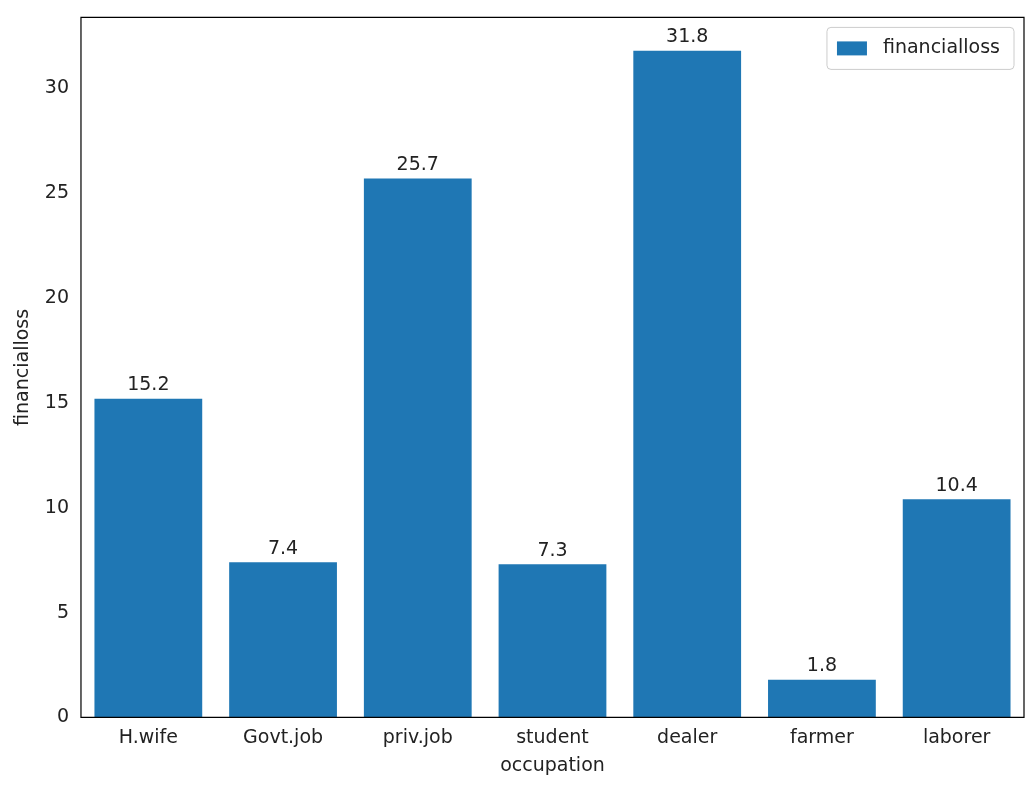  I want to click on data-label: 1.8, so click(822, 664).